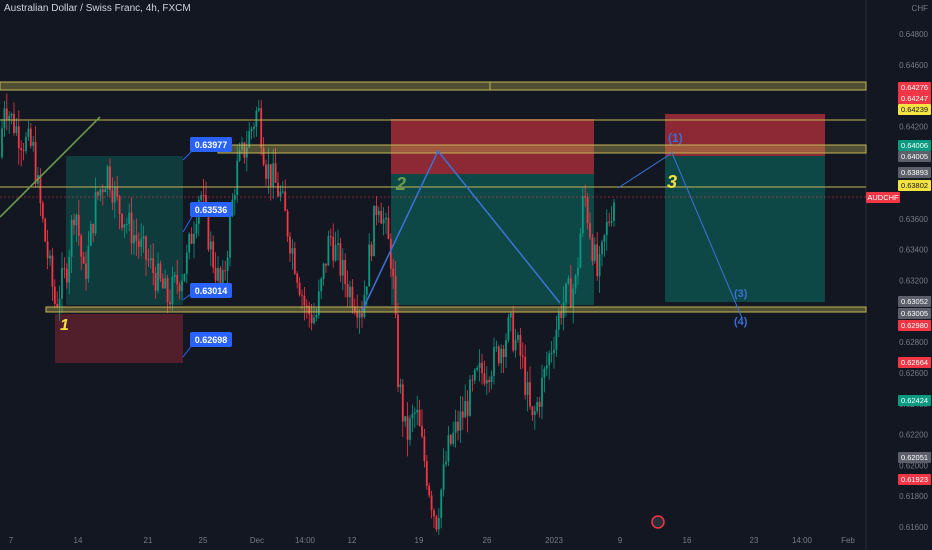  I want to click on symbol-tag: AUDCHF, so click(883, 197).